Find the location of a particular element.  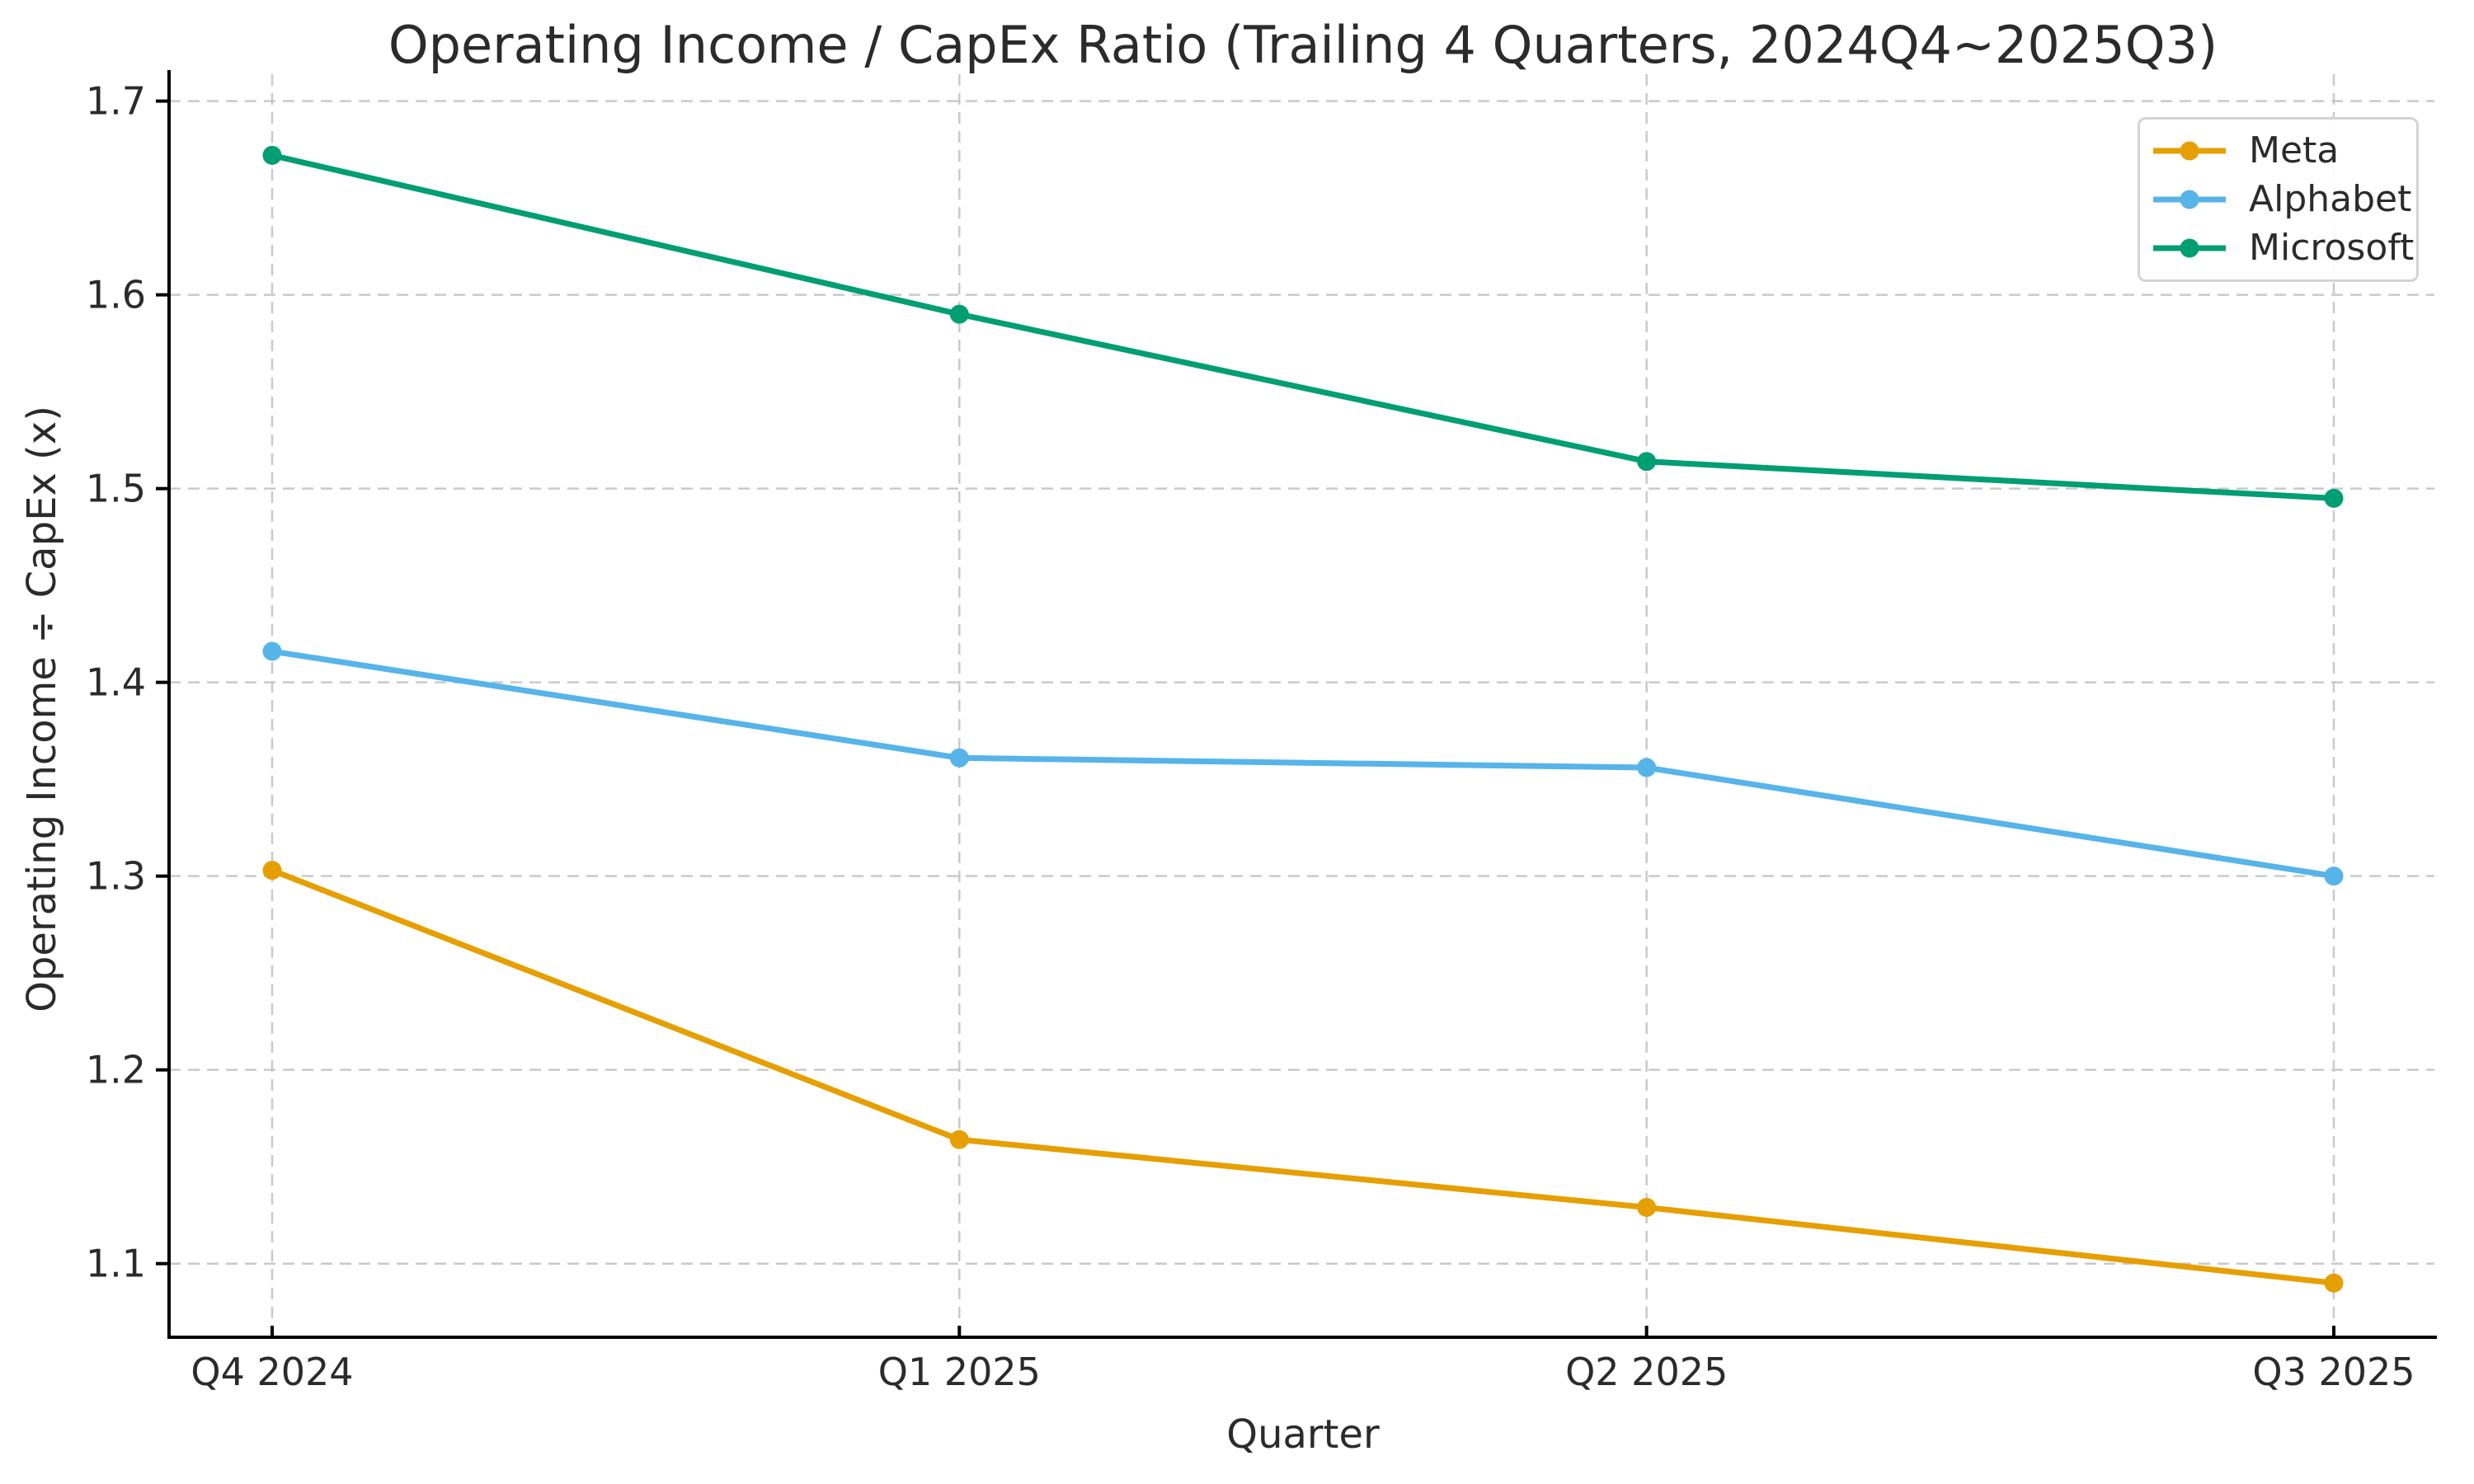

y-tick-label: 1.6 is located at coordinates (116, 295).